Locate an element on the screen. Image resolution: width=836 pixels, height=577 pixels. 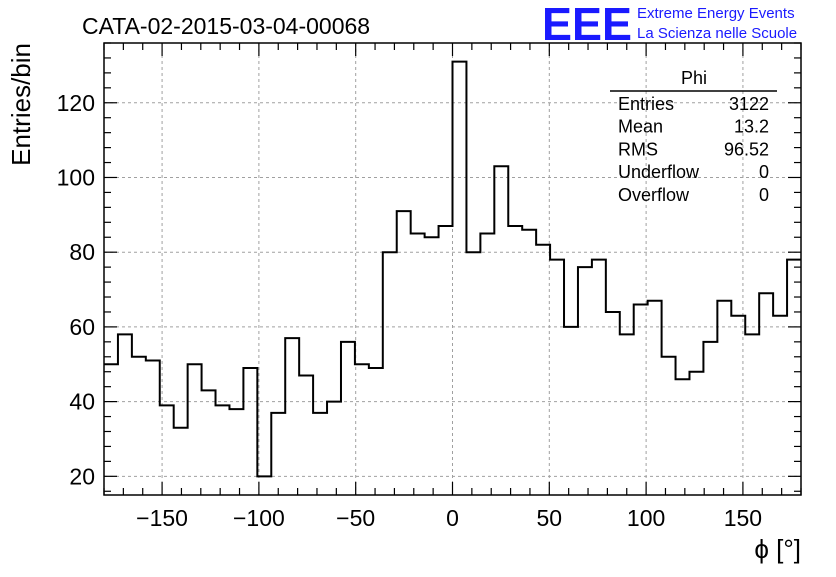
stats-row-label: Mean is located at coordinates (640, 127).